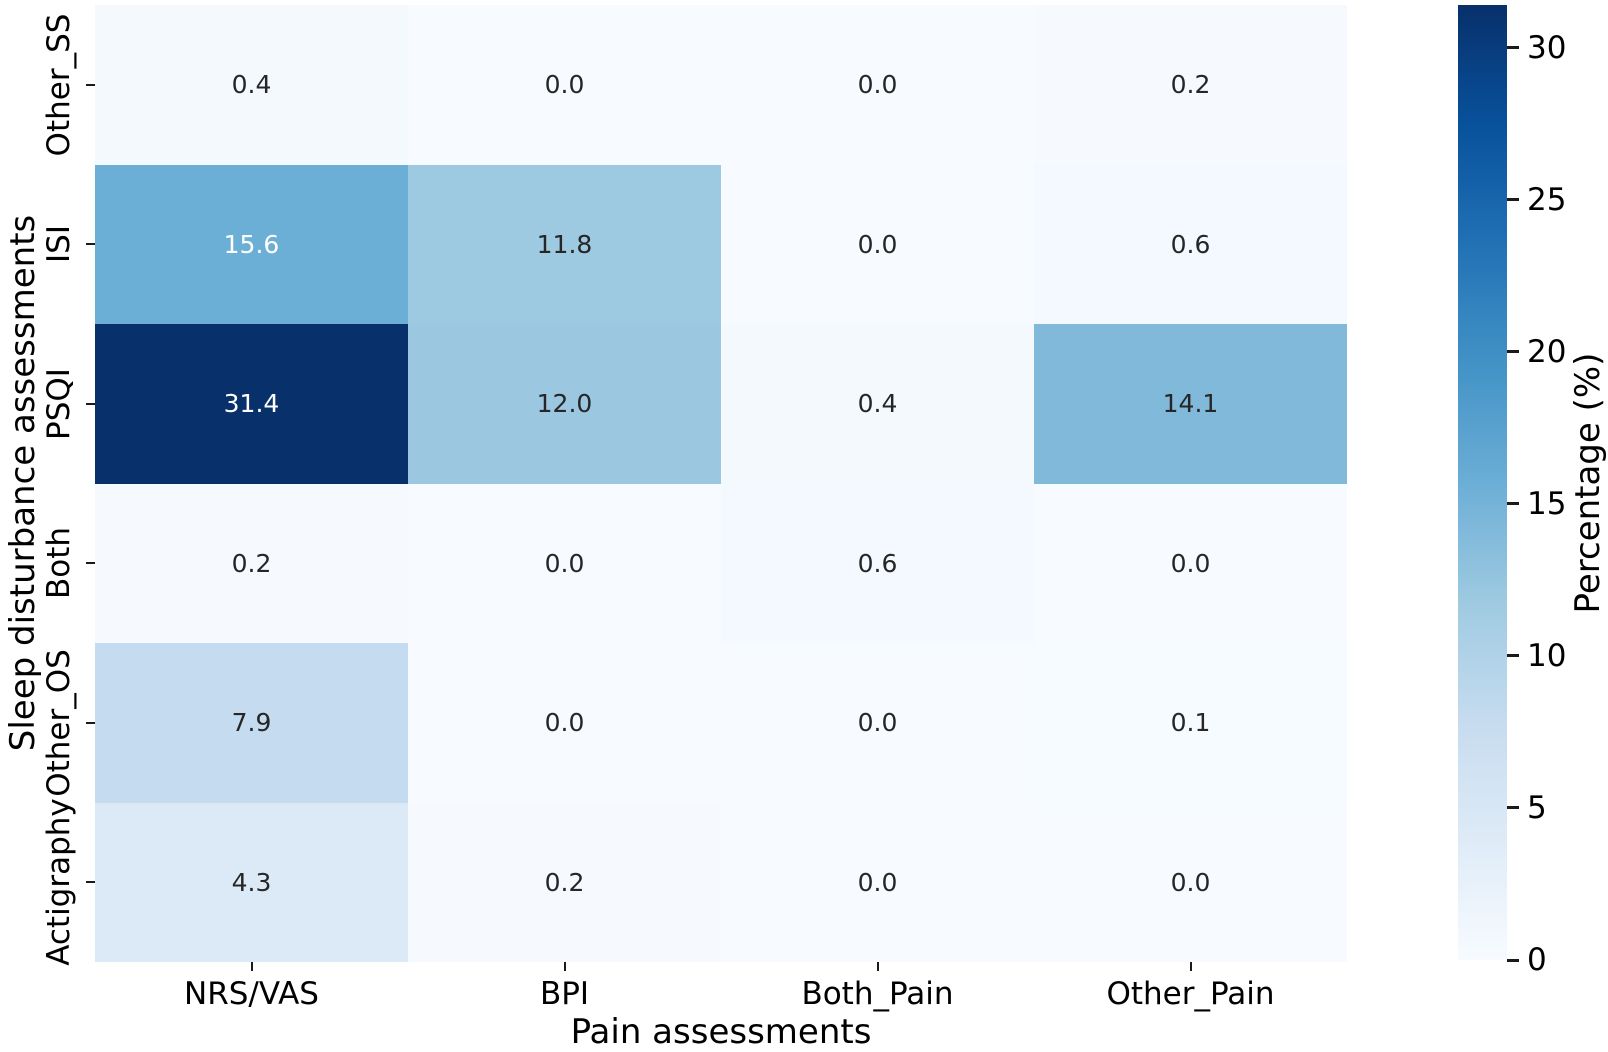  I want to click on cell-value: 7.9, so click(251, 723).